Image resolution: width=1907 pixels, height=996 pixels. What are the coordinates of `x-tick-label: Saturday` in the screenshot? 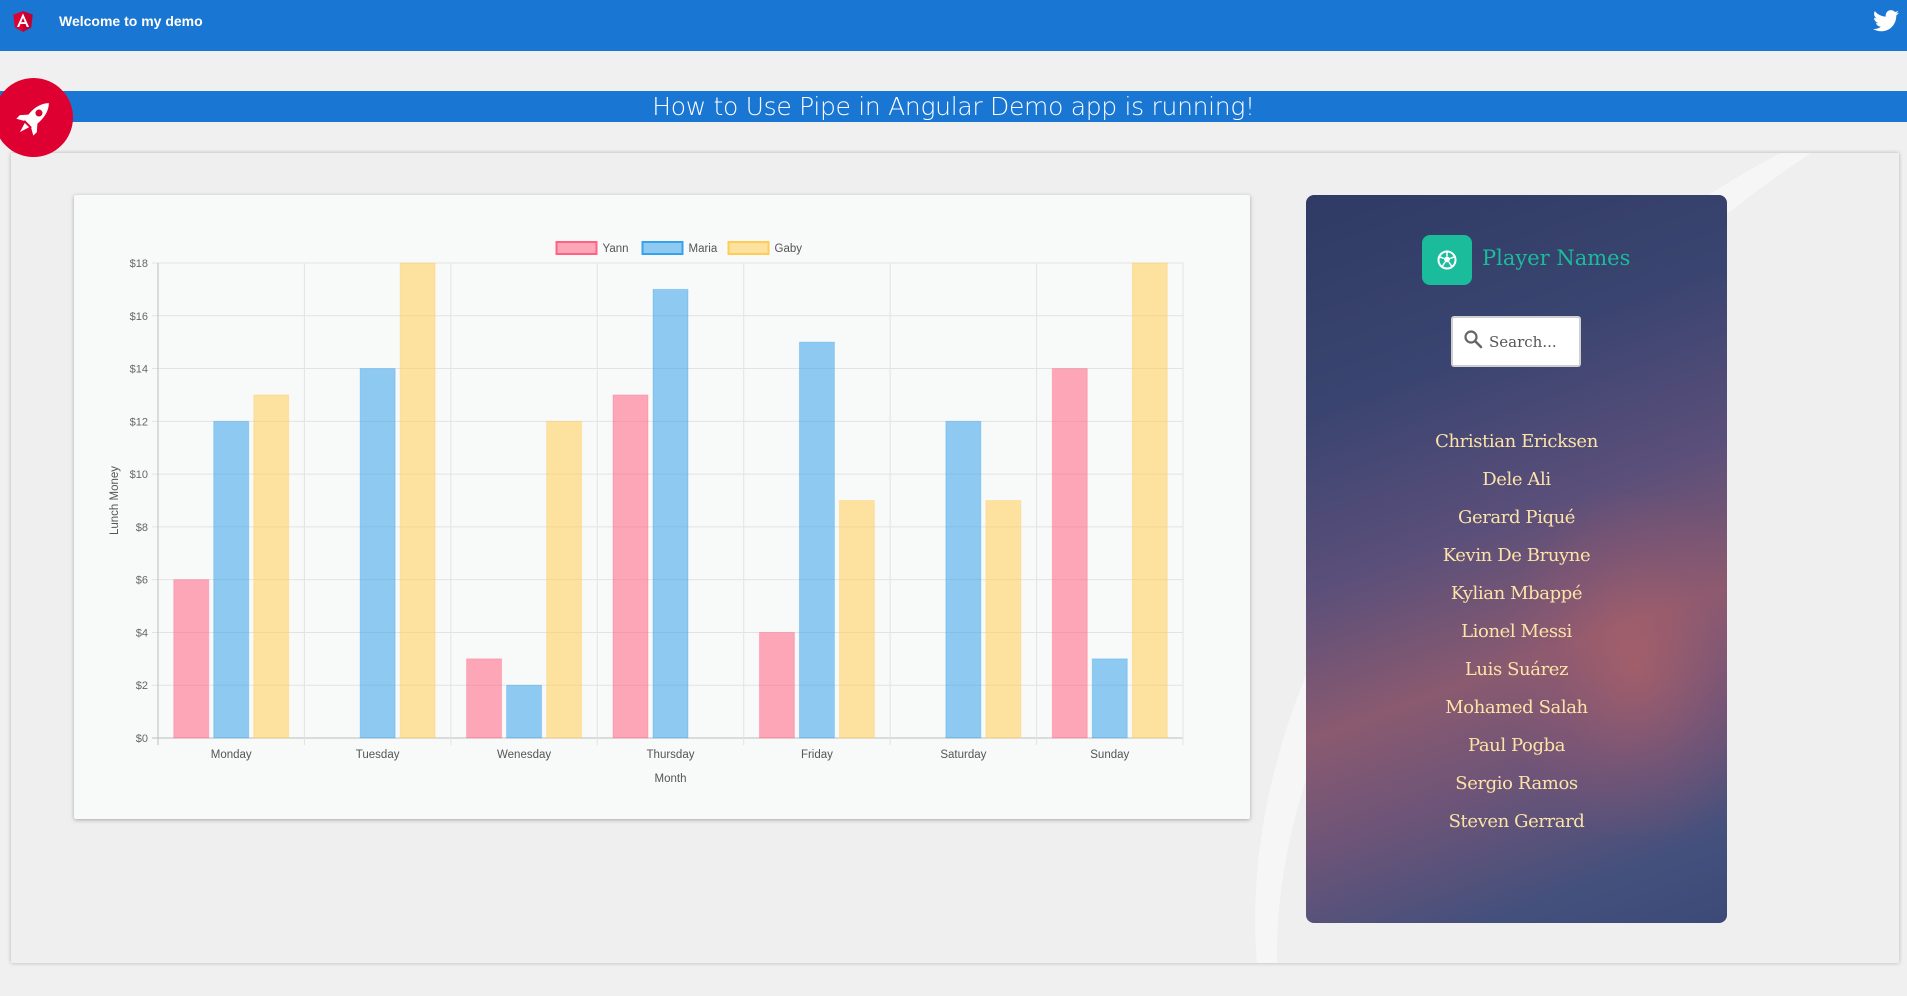 It's located at (963, 755).